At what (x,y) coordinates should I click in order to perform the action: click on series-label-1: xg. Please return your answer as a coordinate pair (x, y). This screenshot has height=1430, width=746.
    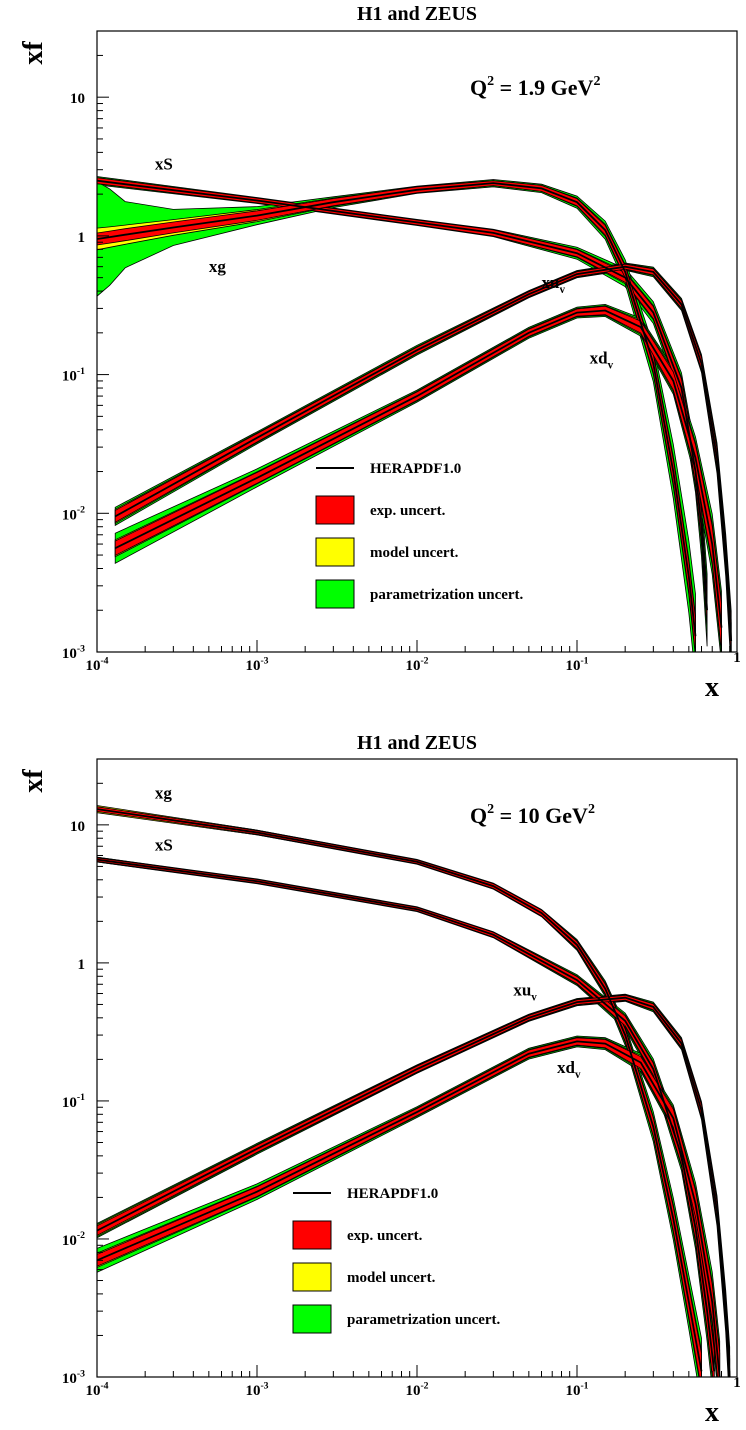
    Looking at the image, I should click on (218, 266).